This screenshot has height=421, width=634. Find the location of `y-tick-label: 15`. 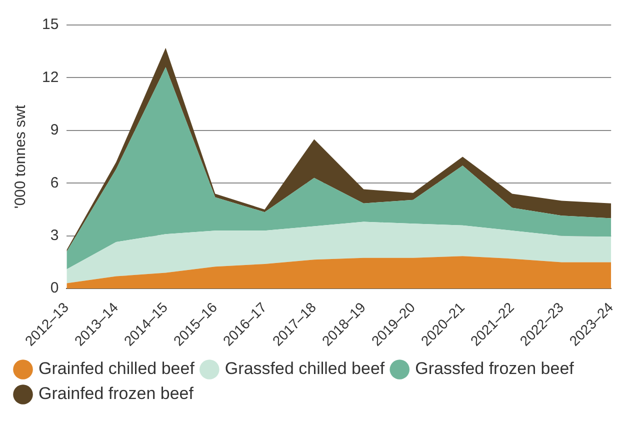

y-tick-label: 15 is located at coordinates (50, 25).